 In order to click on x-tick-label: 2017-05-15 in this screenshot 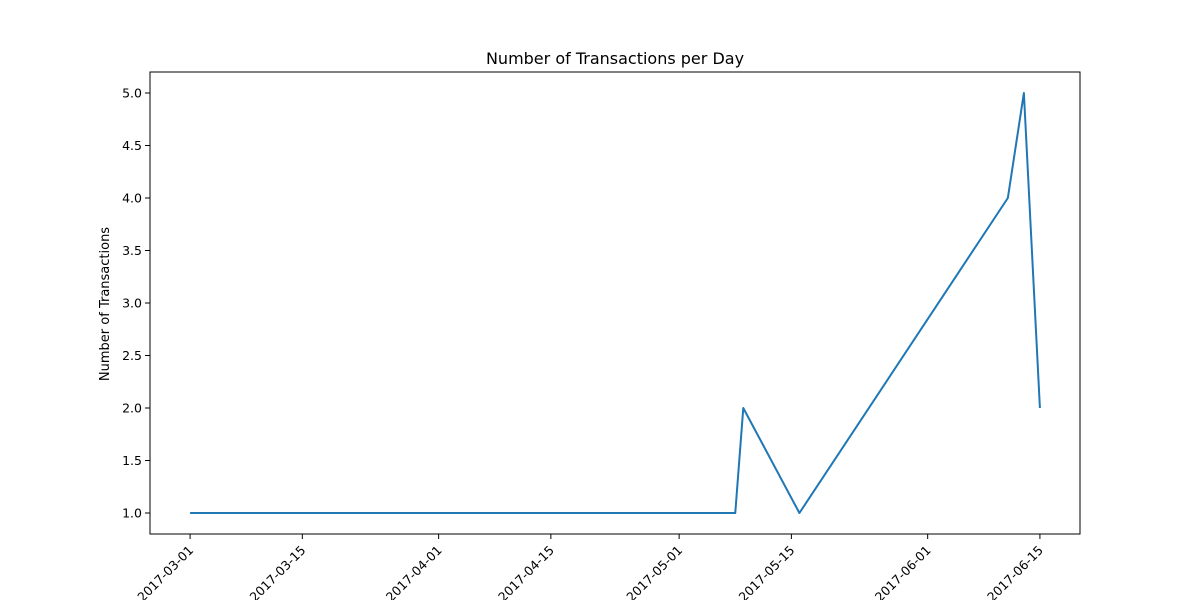, I will do `click(767, 571)`.